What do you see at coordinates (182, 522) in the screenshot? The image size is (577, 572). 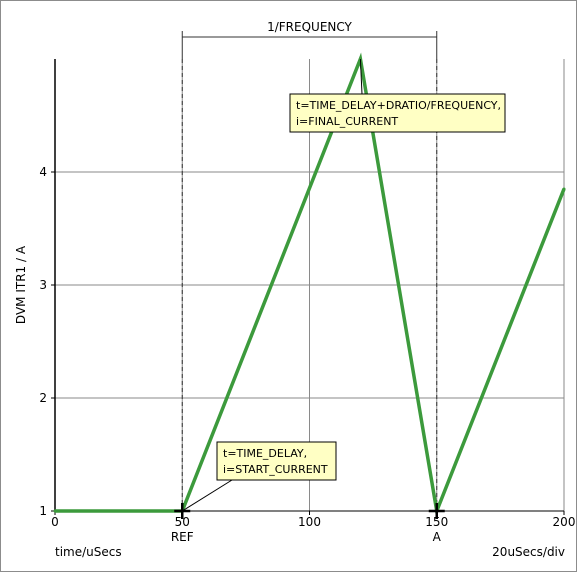 I see `x-tick-label: 50` at bounding box center [182, 522].